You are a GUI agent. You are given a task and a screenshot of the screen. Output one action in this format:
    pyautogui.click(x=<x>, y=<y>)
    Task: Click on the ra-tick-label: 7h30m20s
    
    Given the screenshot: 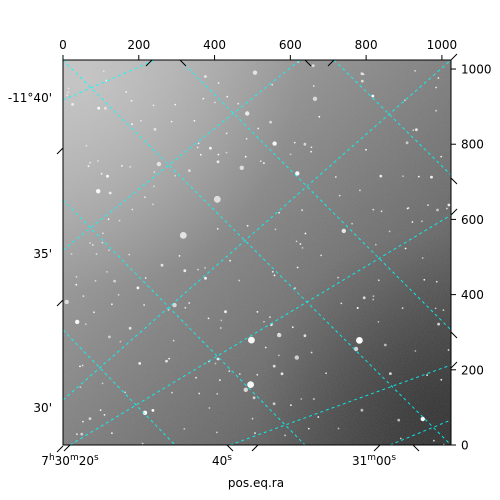 What is the action you would take?
    pyautogui.click(x=70, y=460)
    